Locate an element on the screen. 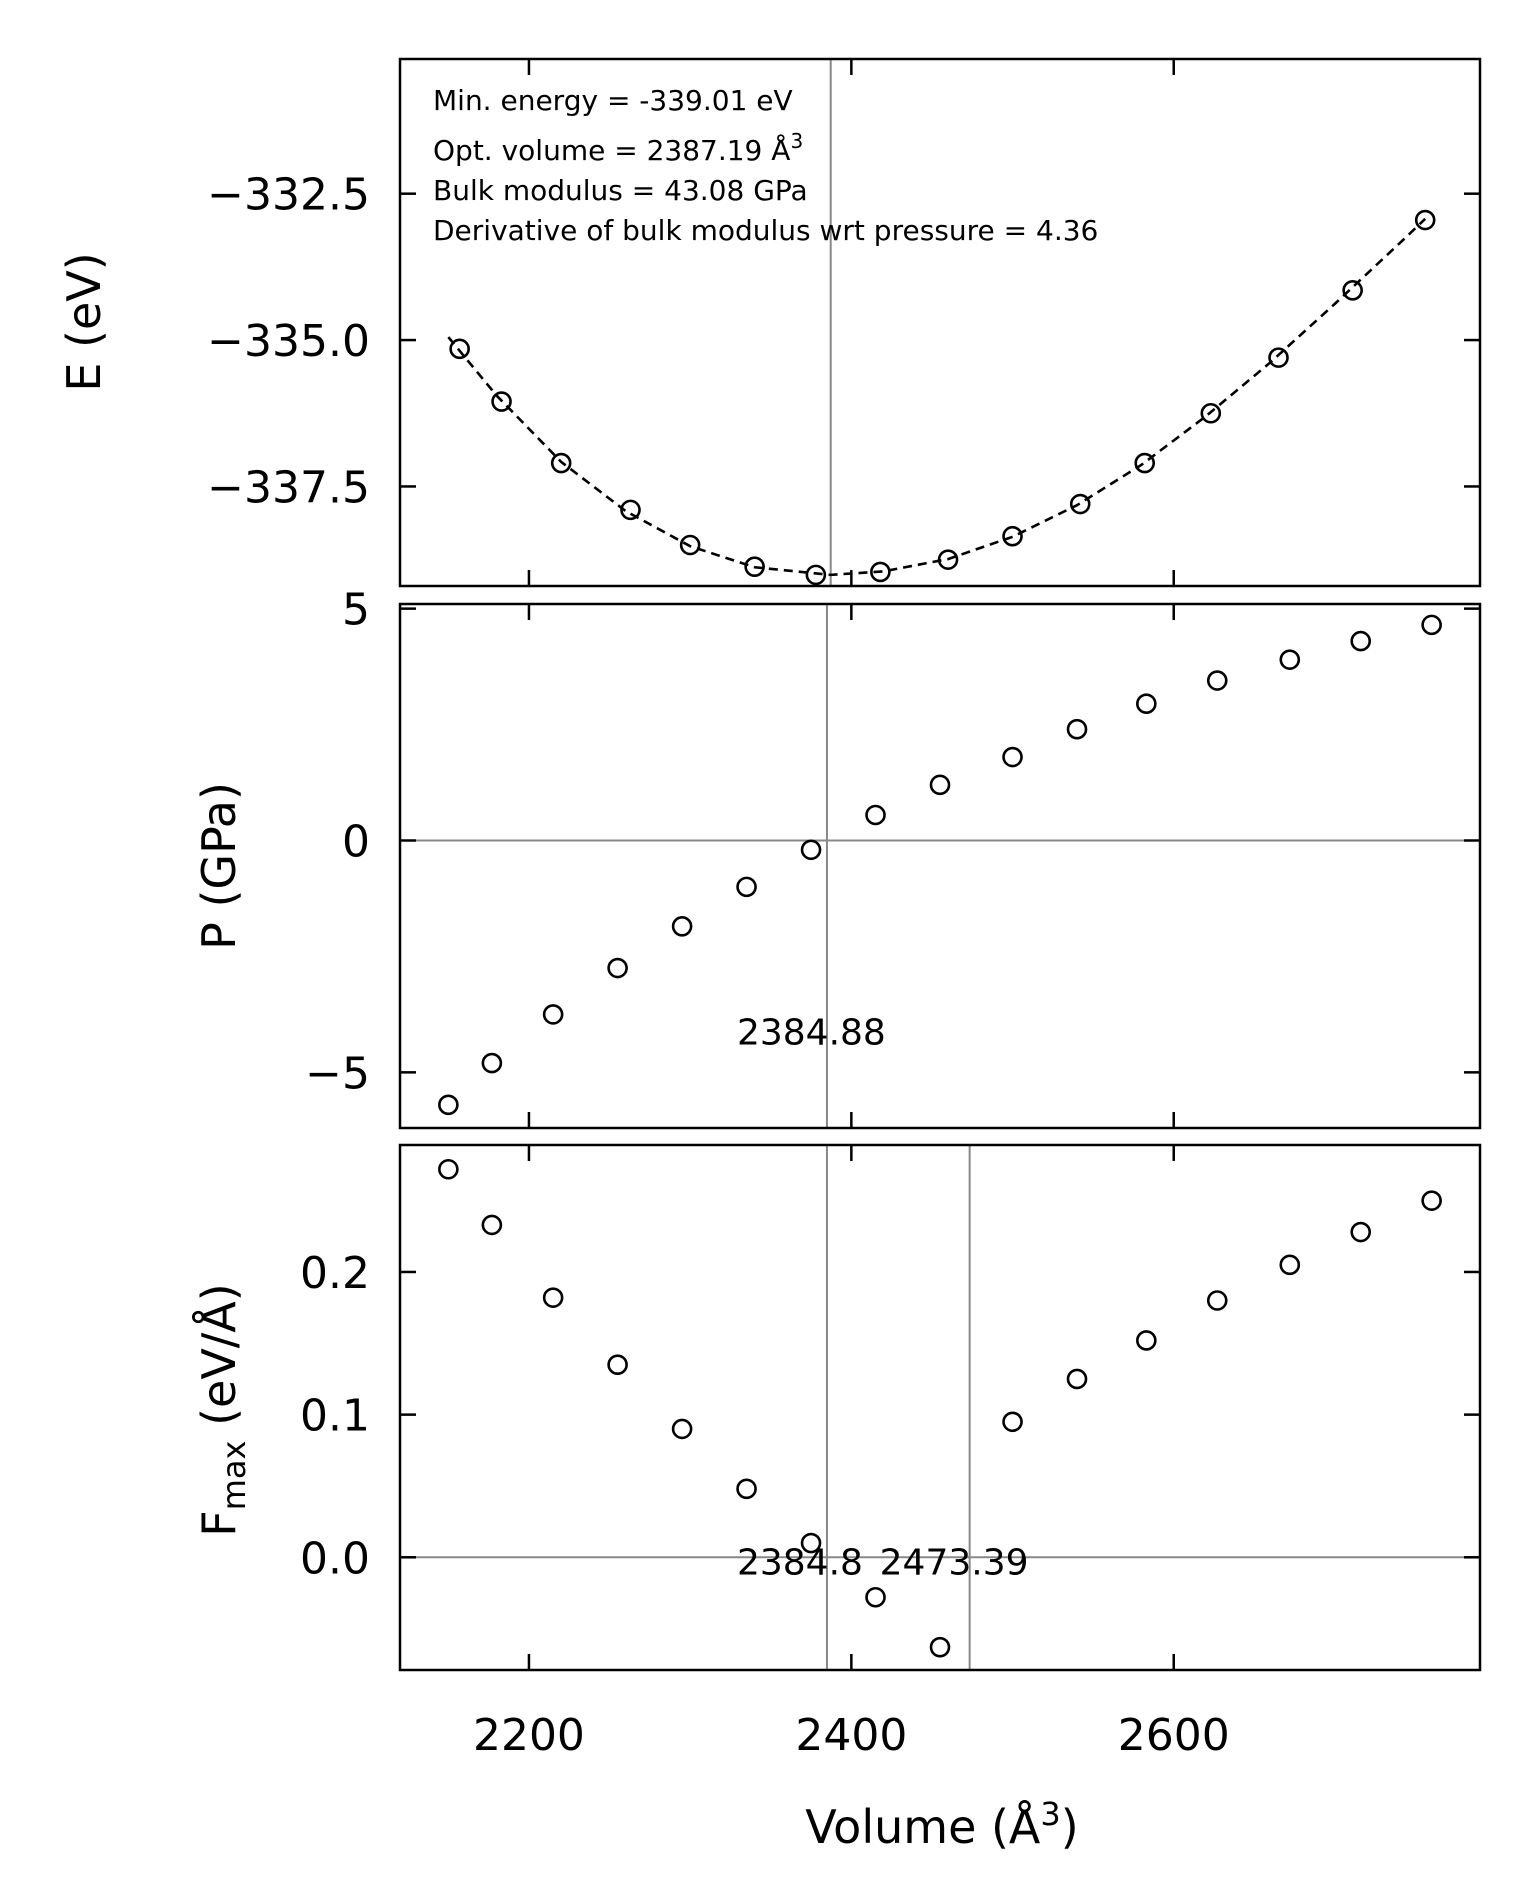 This screenshot has height=1899, width=1525. x-tick-labels: 2200 2400 2600 is located at coordinates (851, 1735).